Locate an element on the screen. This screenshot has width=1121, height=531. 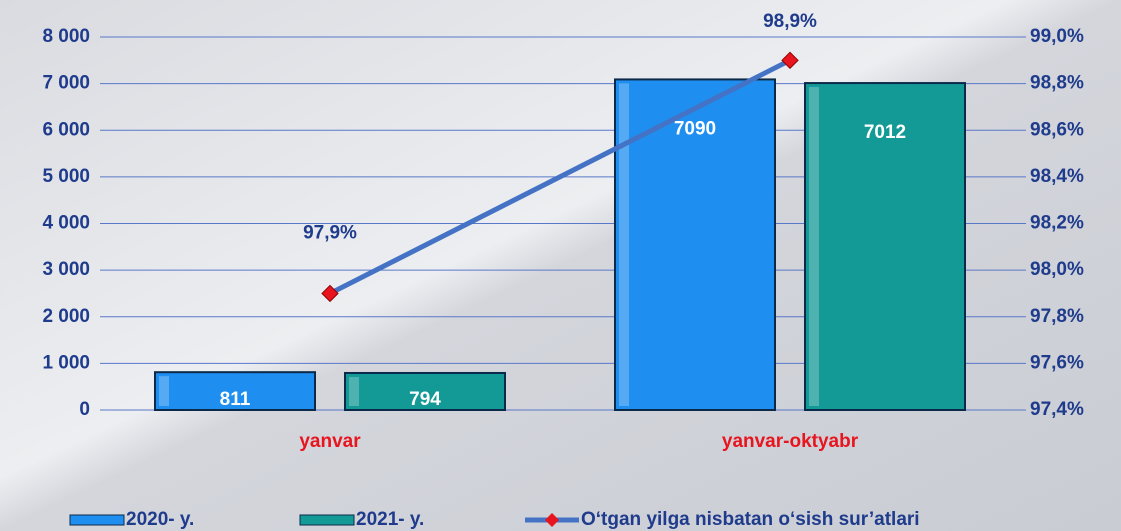
y2-tick-label: 98,6% is located at coordinates (1057, 129).